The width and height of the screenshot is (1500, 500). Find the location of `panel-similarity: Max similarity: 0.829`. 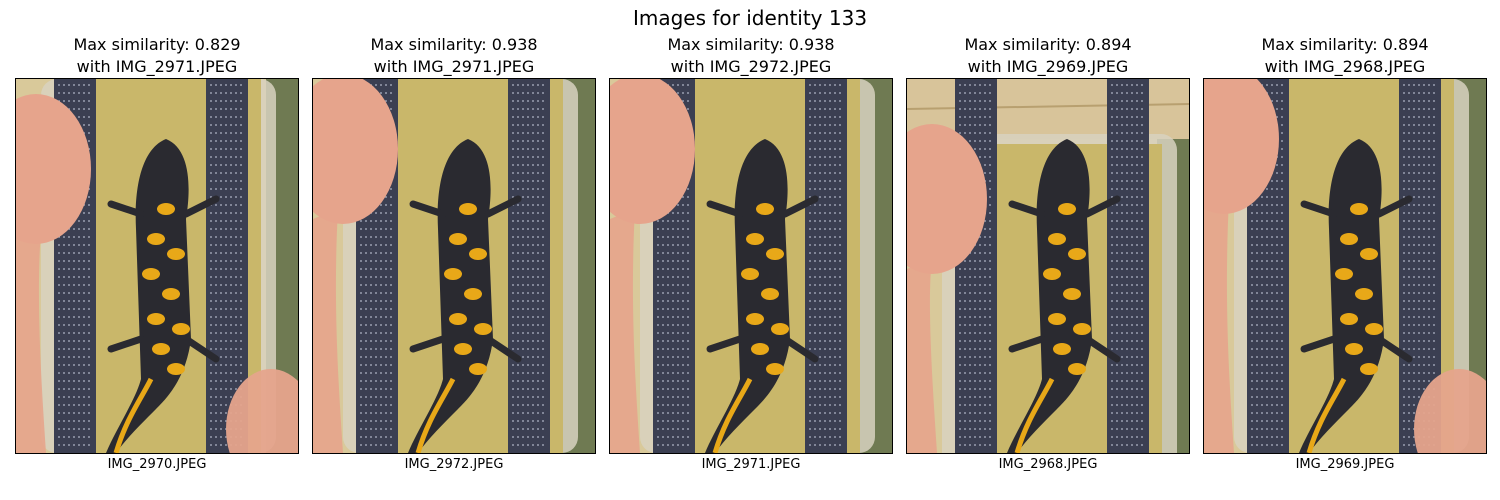

panel-similarity: Max similarity: 0.829 is located at coordinates (157, 44).